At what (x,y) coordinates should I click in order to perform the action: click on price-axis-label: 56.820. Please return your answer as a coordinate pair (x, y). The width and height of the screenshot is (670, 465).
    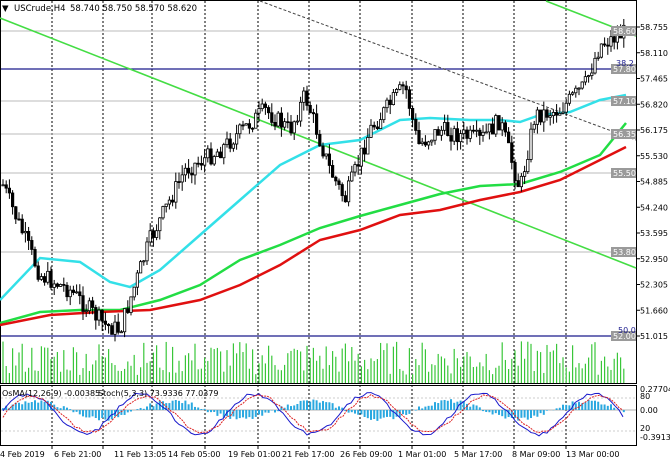
    Looking at the image, I should click on (654, 104).